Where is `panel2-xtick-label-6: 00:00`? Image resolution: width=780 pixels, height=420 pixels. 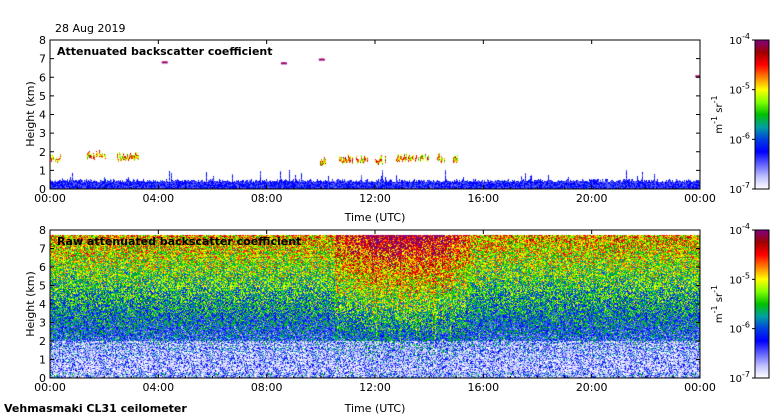 panel2-xtick-label-6: 00:00 is located at coordinates (700, 387).